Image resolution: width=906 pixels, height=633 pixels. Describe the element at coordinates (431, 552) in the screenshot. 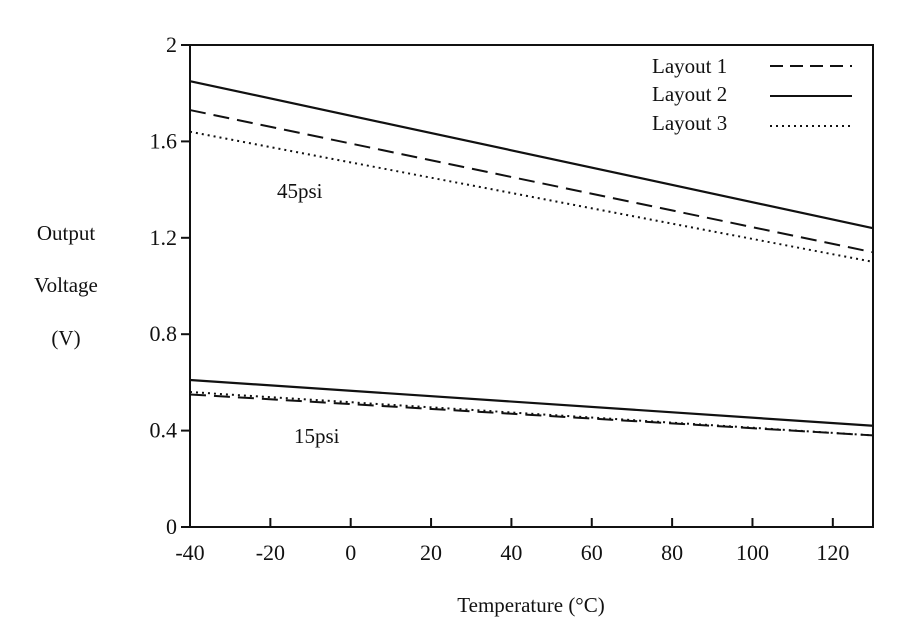

I see `x-tick-label: 20` at that location.